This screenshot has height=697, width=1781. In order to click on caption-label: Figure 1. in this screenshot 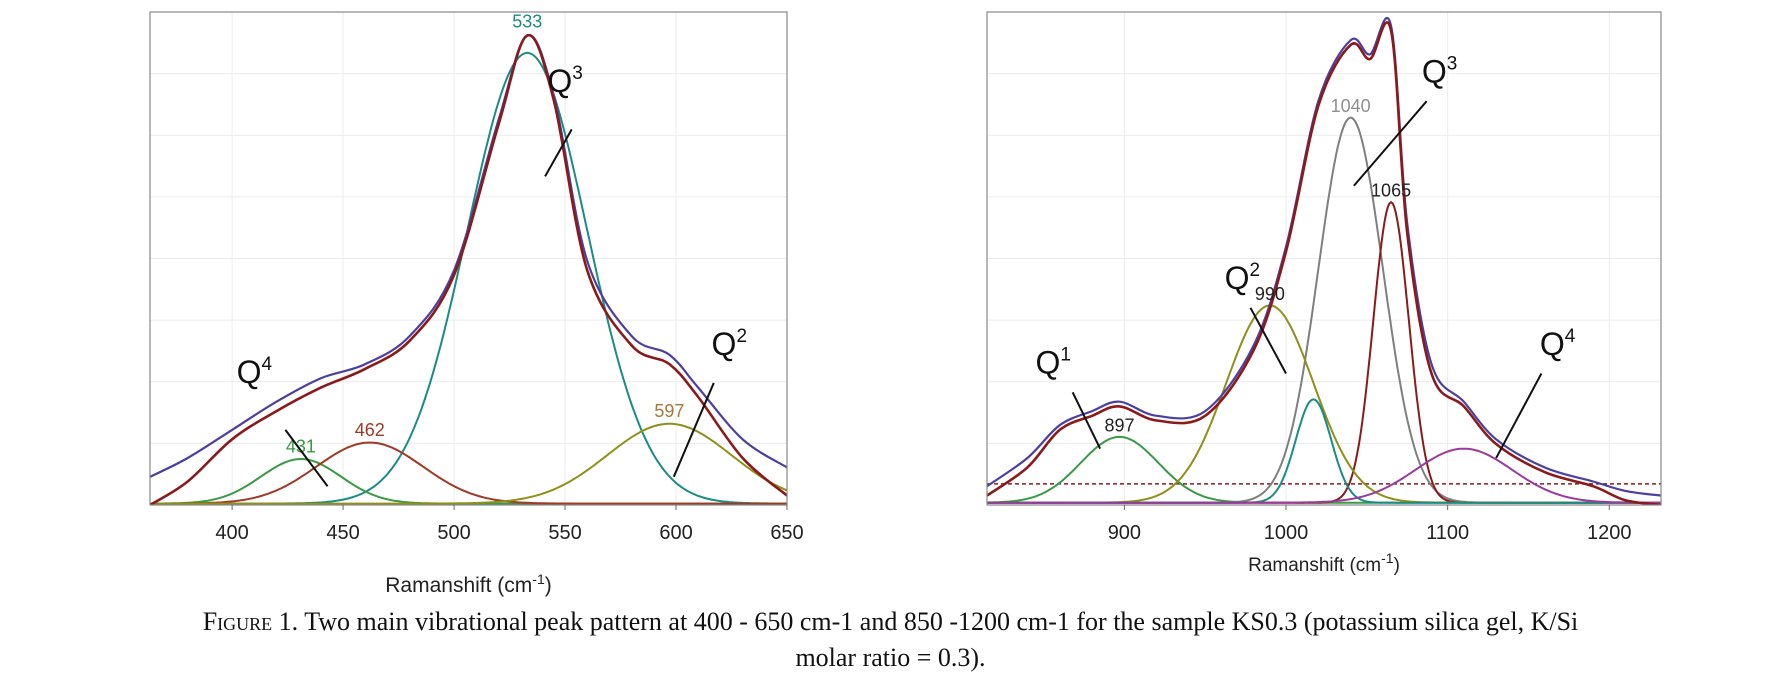, I will do `click(250, 621)`.